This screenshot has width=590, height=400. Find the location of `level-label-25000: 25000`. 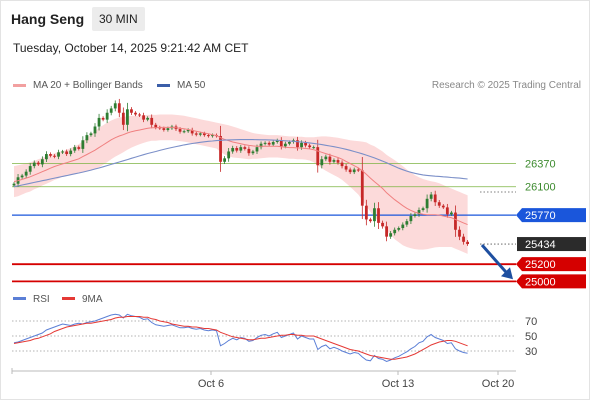

level-label-25000: 25000 is located at coordinates (540, 282).